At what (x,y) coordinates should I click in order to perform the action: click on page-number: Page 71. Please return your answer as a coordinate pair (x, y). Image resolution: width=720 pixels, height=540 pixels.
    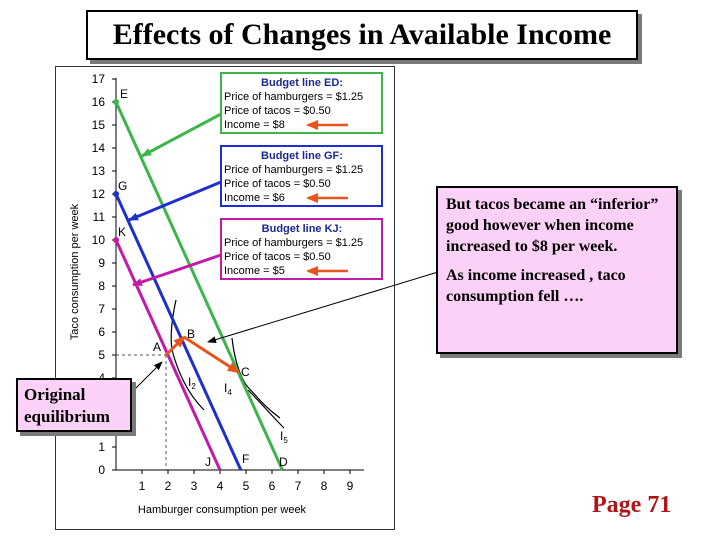
    Looking at the image, I should click on (632, 505).